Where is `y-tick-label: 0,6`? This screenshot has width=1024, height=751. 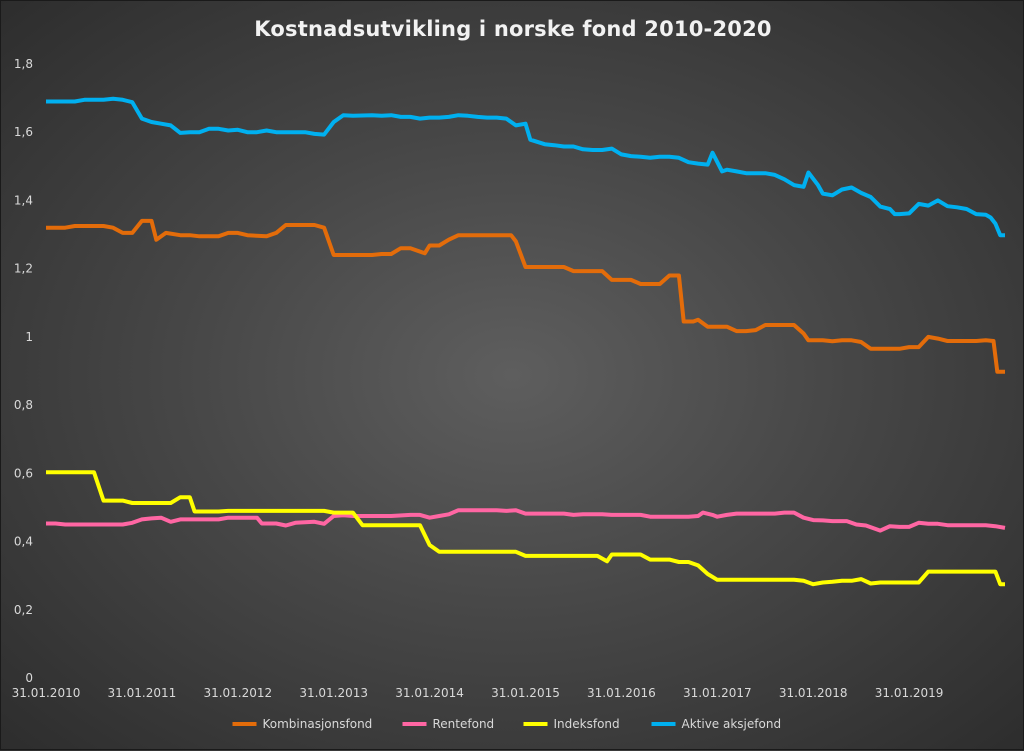 y-tick-label: 0,6 is located at coordinates (23, 473).